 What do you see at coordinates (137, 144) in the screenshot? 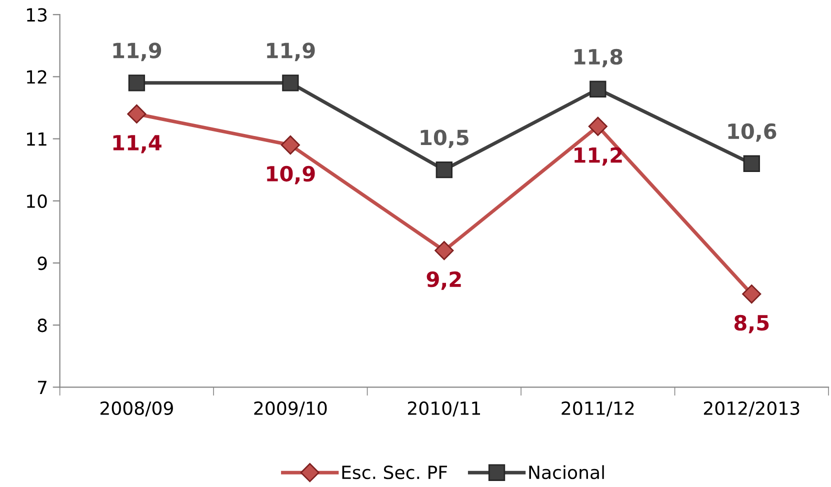
I see `data-label: 11,4` at bounding box center [137, 144].